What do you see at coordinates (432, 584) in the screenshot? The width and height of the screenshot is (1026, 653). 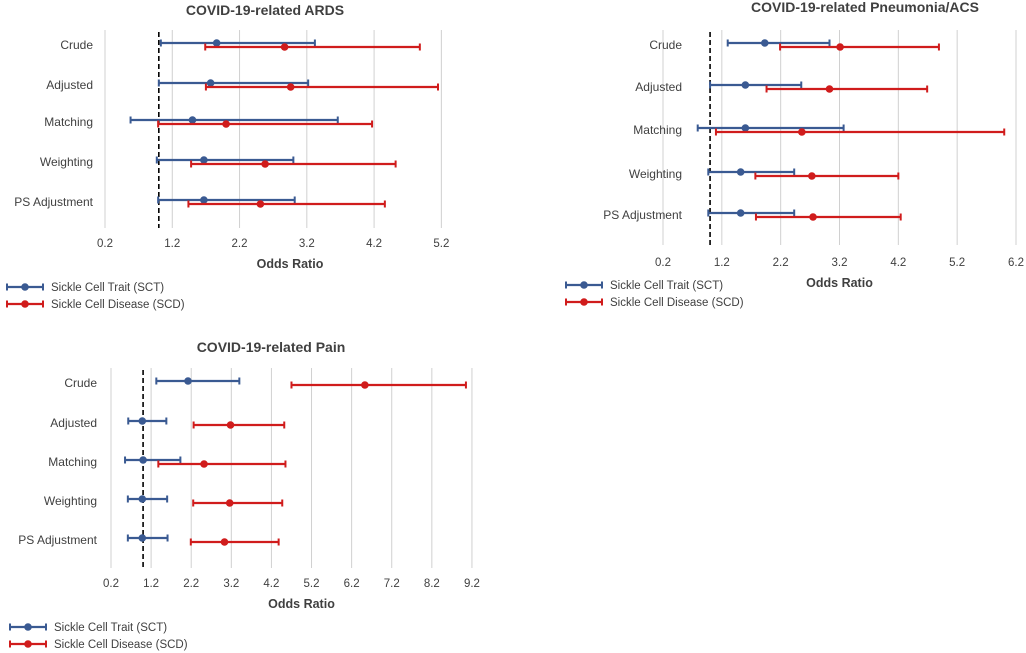 I see `x-tick-label: 8.2` at bounding box center [432, 584].